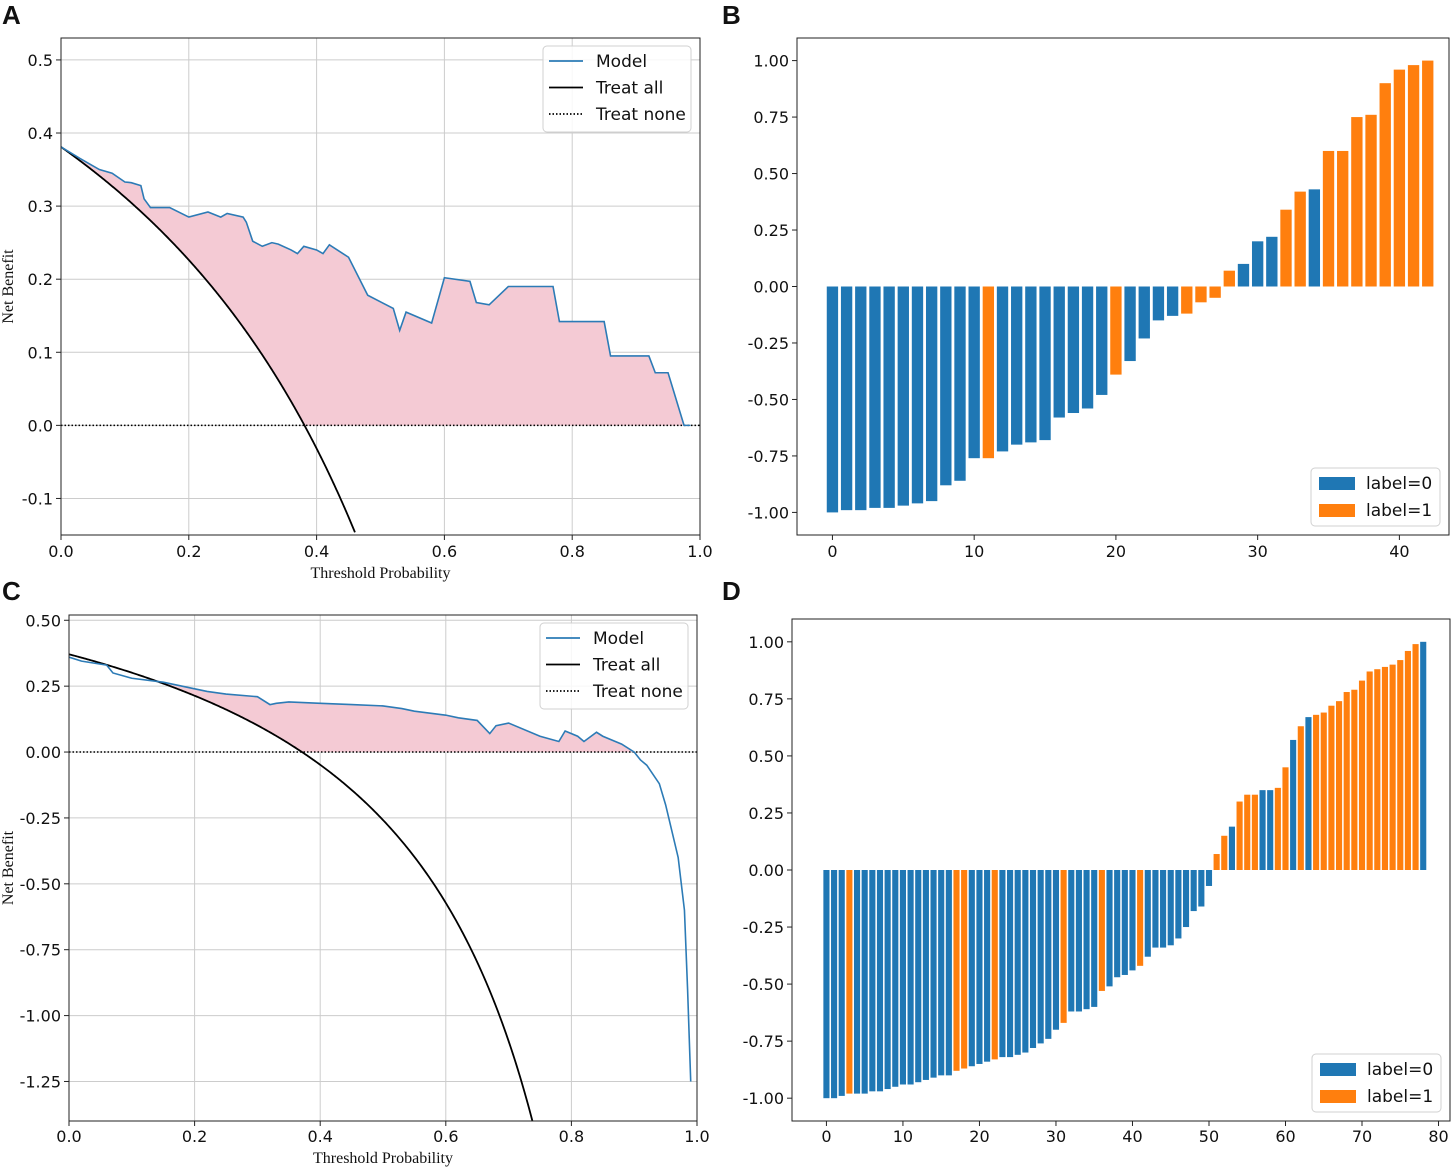  Describe the element at coordinates (1285, 1136) in the screenshot. I see `x-tick-label: 60` at that location.